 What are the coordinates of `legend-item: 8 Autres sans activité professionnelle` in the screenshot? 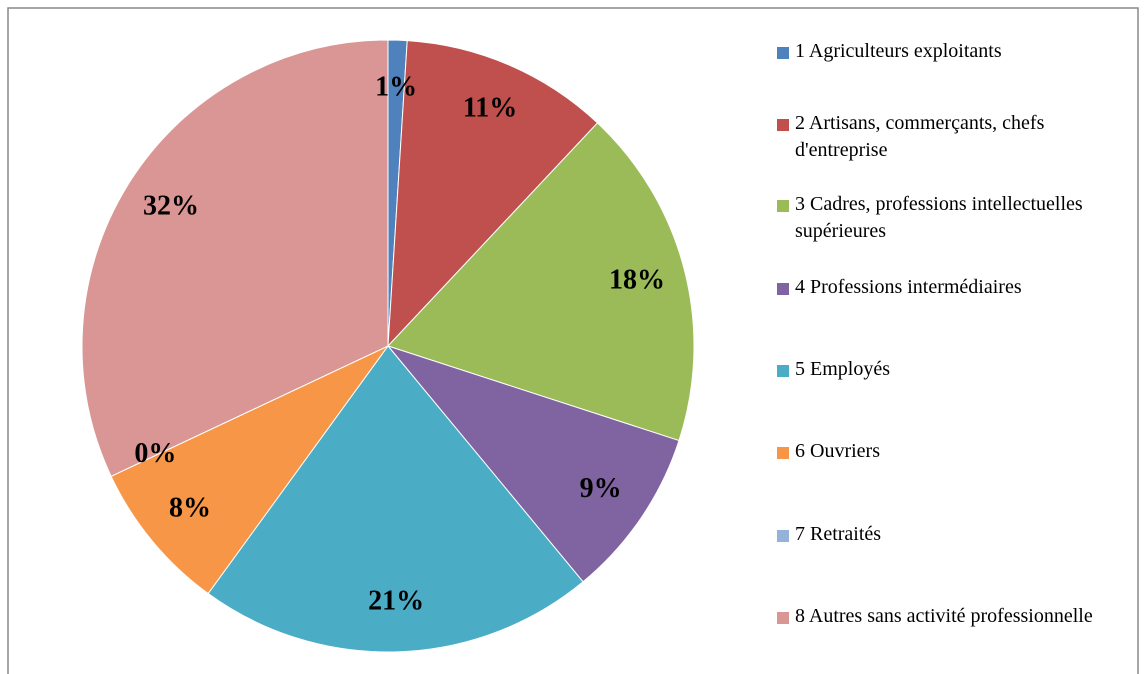 It's located at (945, 616).